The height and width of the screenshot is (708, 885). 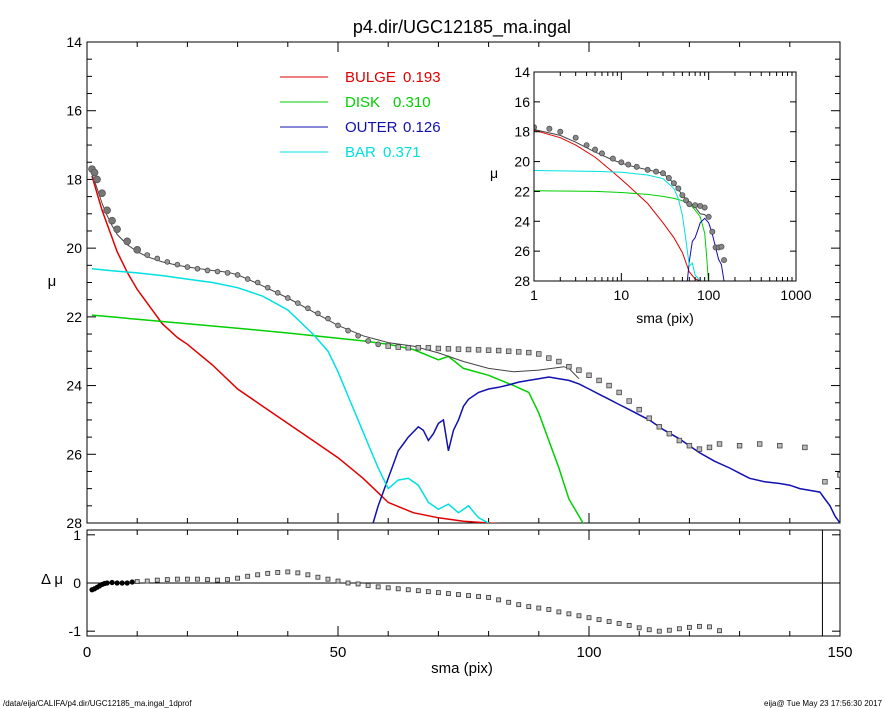 I want to click on residual-axis-ticks, so click(x=463, y=583).